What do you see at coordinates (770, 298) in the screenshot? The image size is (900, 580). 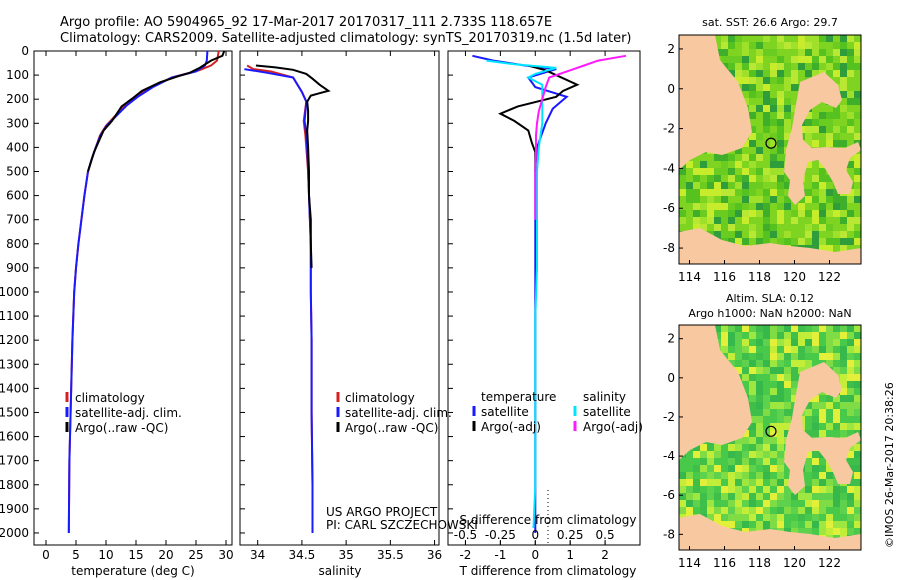 I see `sla-map-title-1: Altim. SLA: 0.12` at bounding box center [770, 298].